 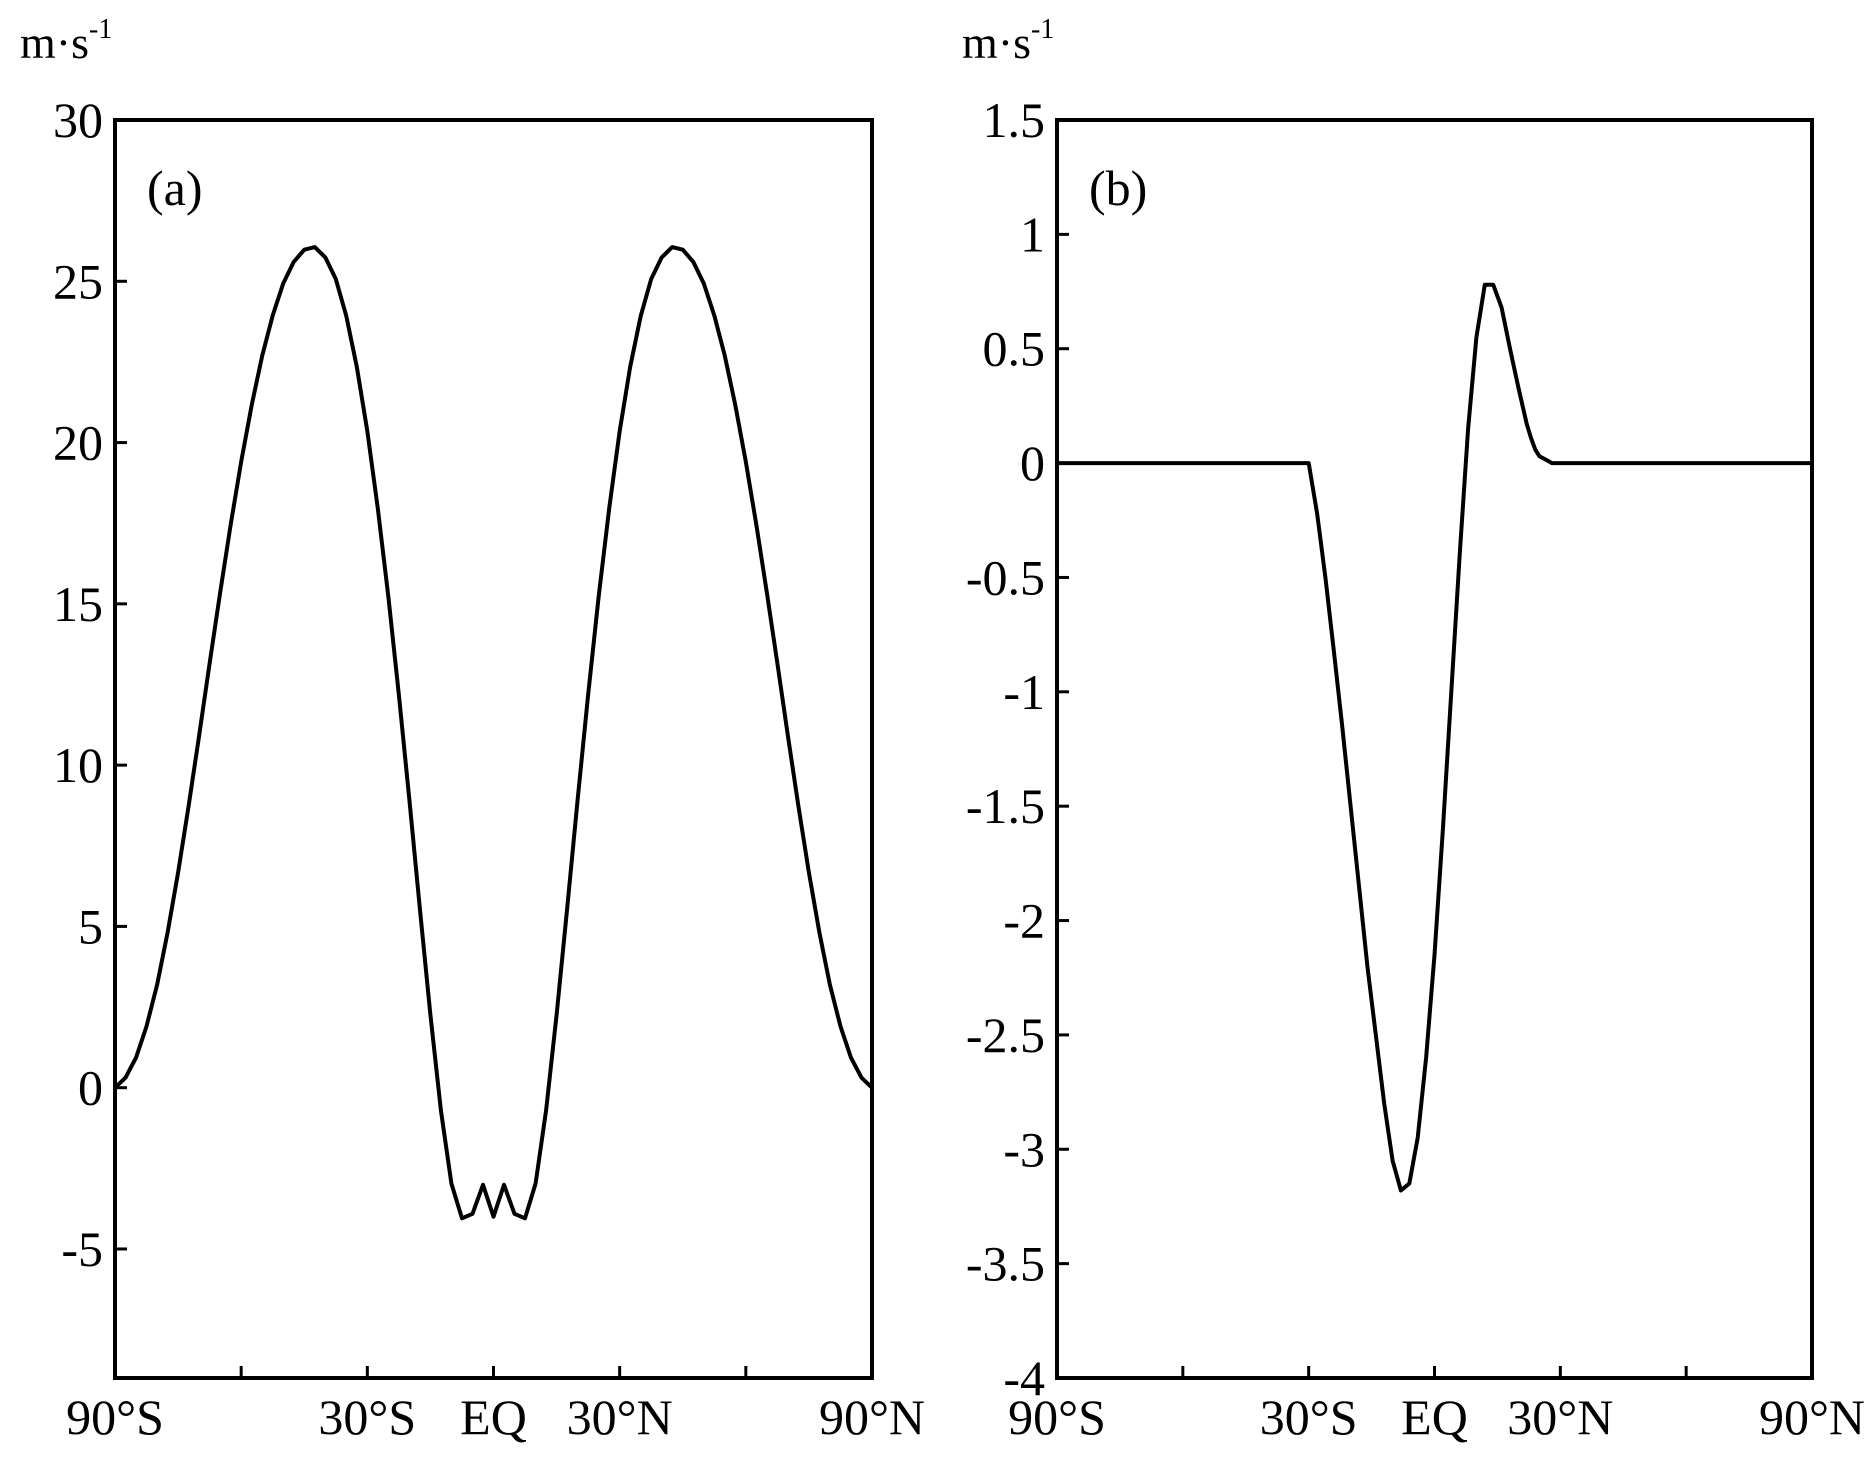 I want to click on y-tick-label: -5, so click(x=82, y=1249).